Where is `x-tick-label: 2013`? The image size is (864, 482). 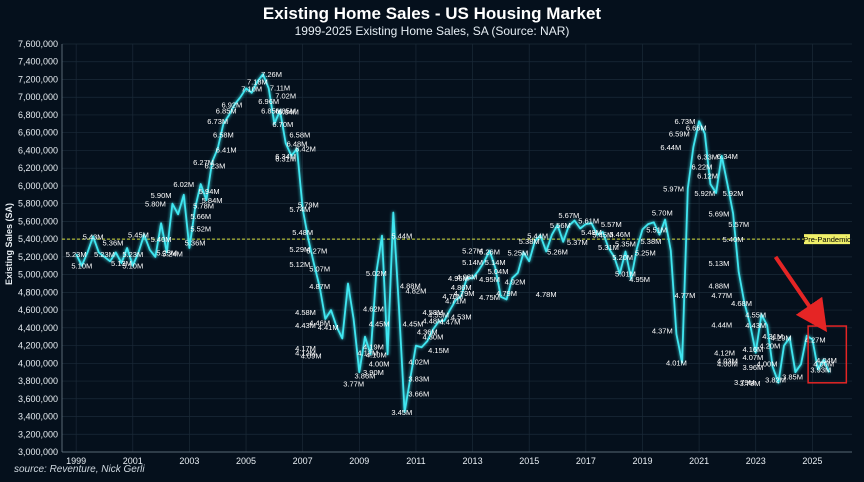
x-tick-label: 2013 is located at coordinates (473, 461).